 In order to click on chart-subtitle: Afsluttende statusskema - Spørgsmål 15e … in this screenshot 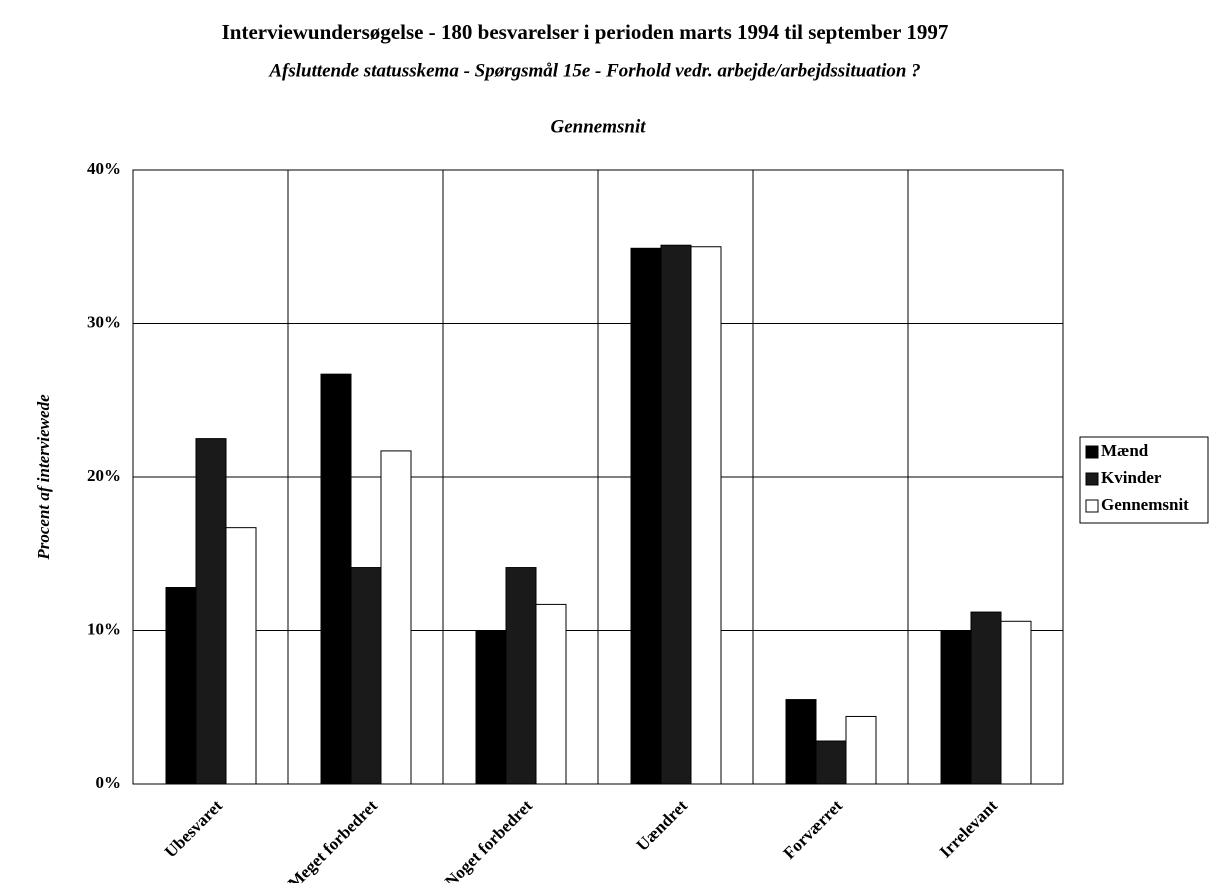, I will do `click(594, 70)`.